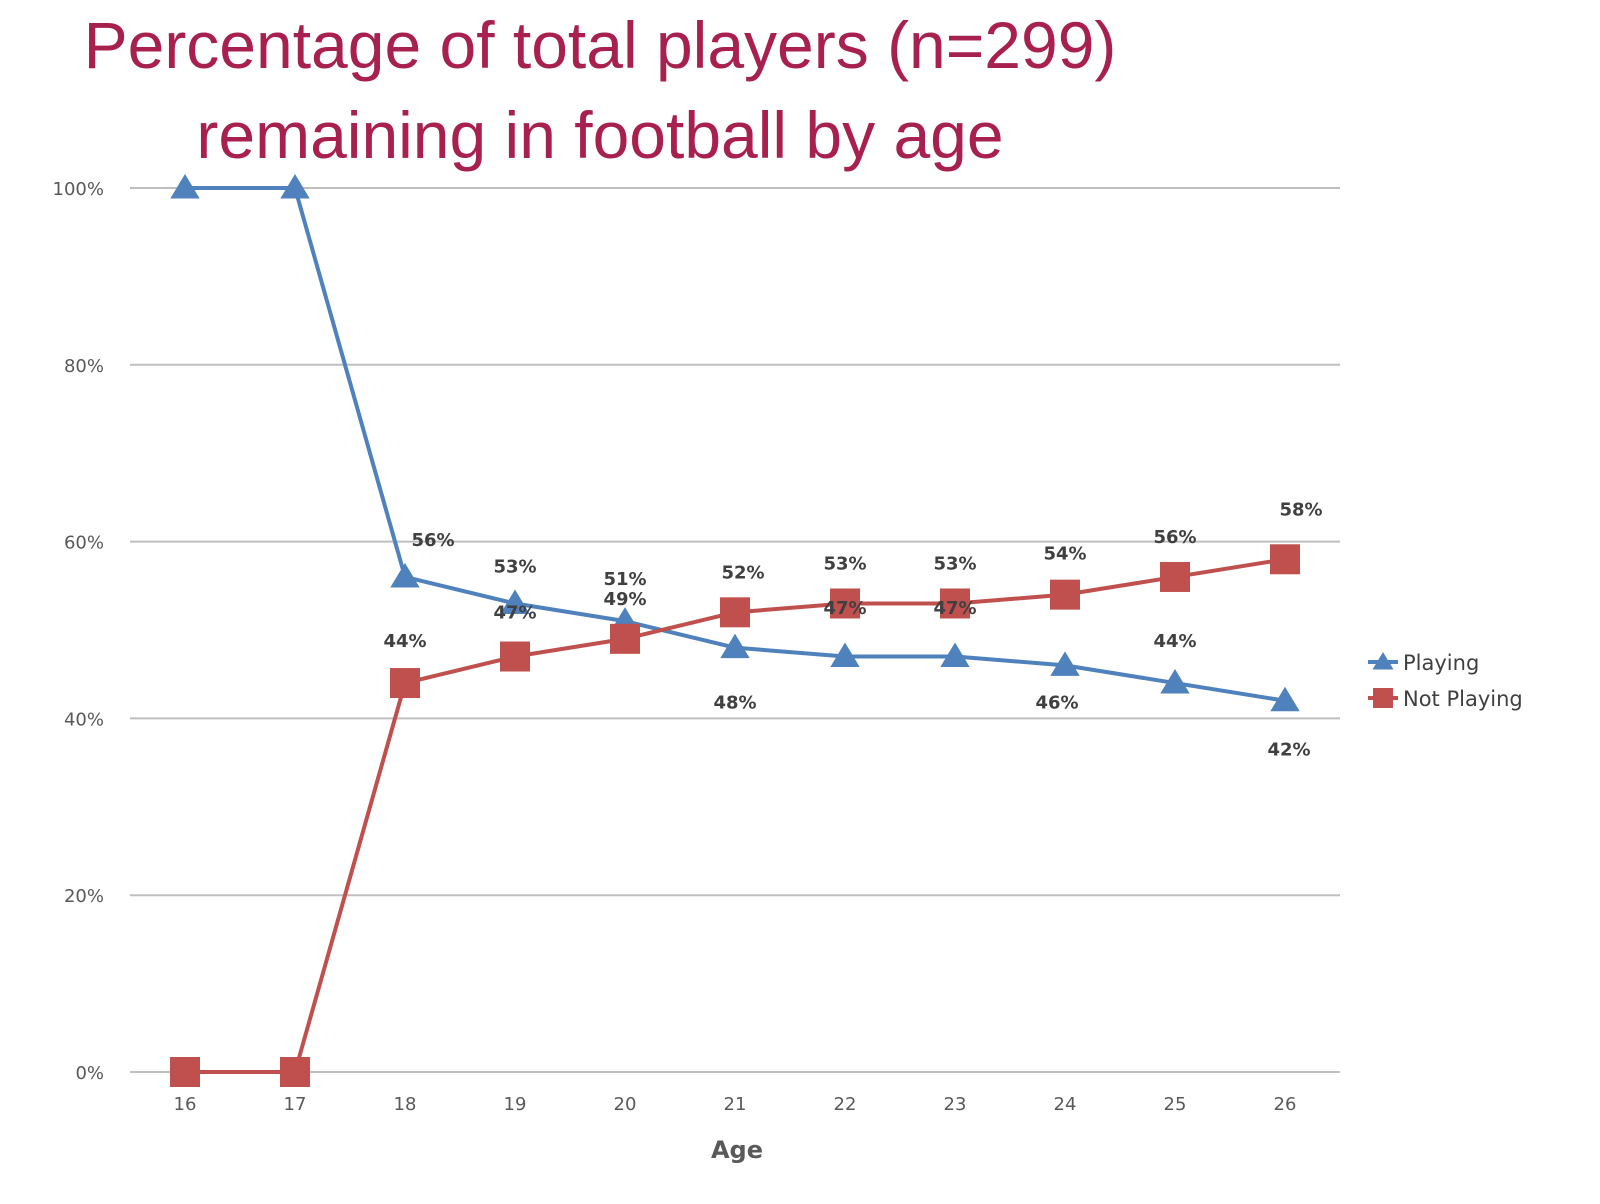 This screenshot has height=1204, width=1600. Describe the element at coordinates (1383, 661) in the screenshot. I see `legend-marker-triangle` at that location.